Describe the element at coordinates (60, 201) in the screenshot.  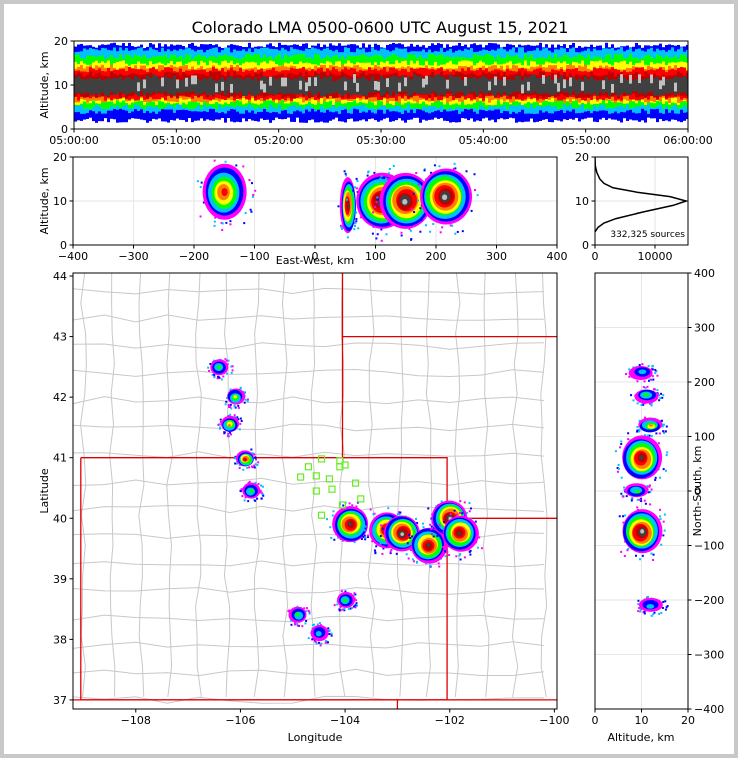
I see `y-tick-label: 10` at that location.